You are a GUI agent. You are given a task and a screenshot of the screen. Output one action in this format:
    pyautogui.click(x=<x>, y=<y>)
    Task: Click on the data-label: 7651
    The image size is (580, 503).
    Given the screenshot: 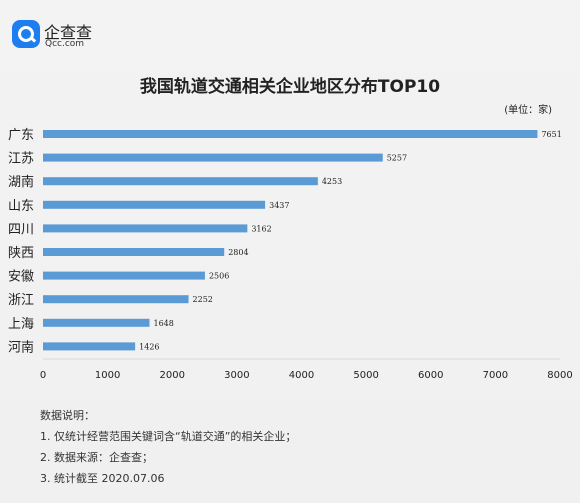 What is the action you would take?
    pyautogui.click(x=551, y=134)
    